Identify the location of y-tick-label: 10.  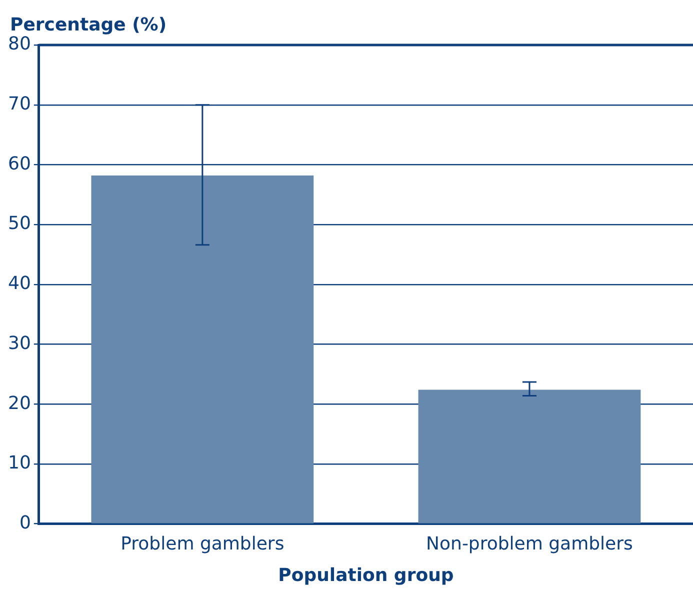
(19, 463).